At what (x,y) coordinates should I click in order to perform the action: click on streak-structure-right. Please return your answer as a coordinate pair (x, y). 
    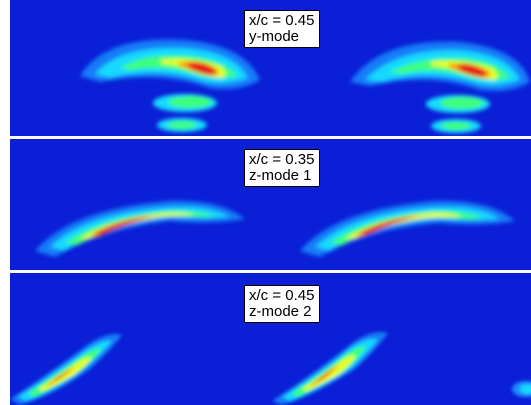
    Looking at the image, I should click on (407, 228).